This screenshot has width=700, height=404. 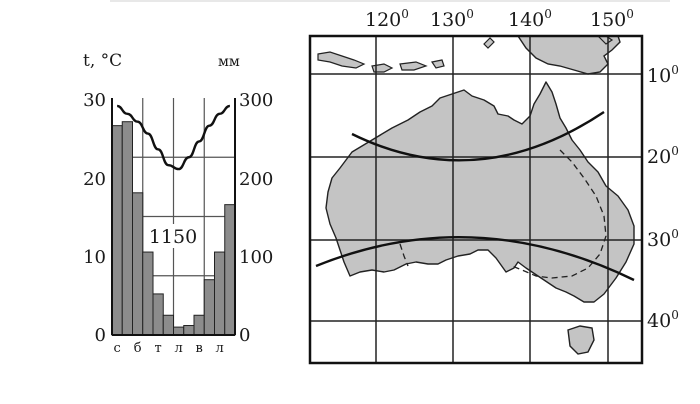 What do you see at coordinates (478, 136) in the screenshot?
I see `zone-boundary-north` at bounding box center [478, 136].